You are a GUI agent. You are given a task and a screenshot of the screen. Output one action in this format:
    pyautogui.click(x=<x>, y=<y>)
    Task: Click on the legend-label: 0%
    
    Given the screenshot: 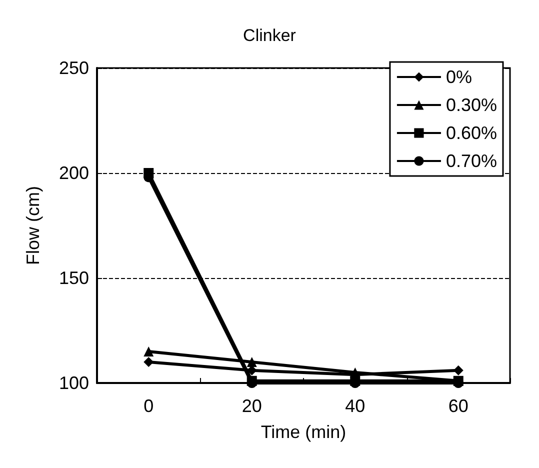 What is the action you would take?
    pyautogui.click(x=459, y=77)
    